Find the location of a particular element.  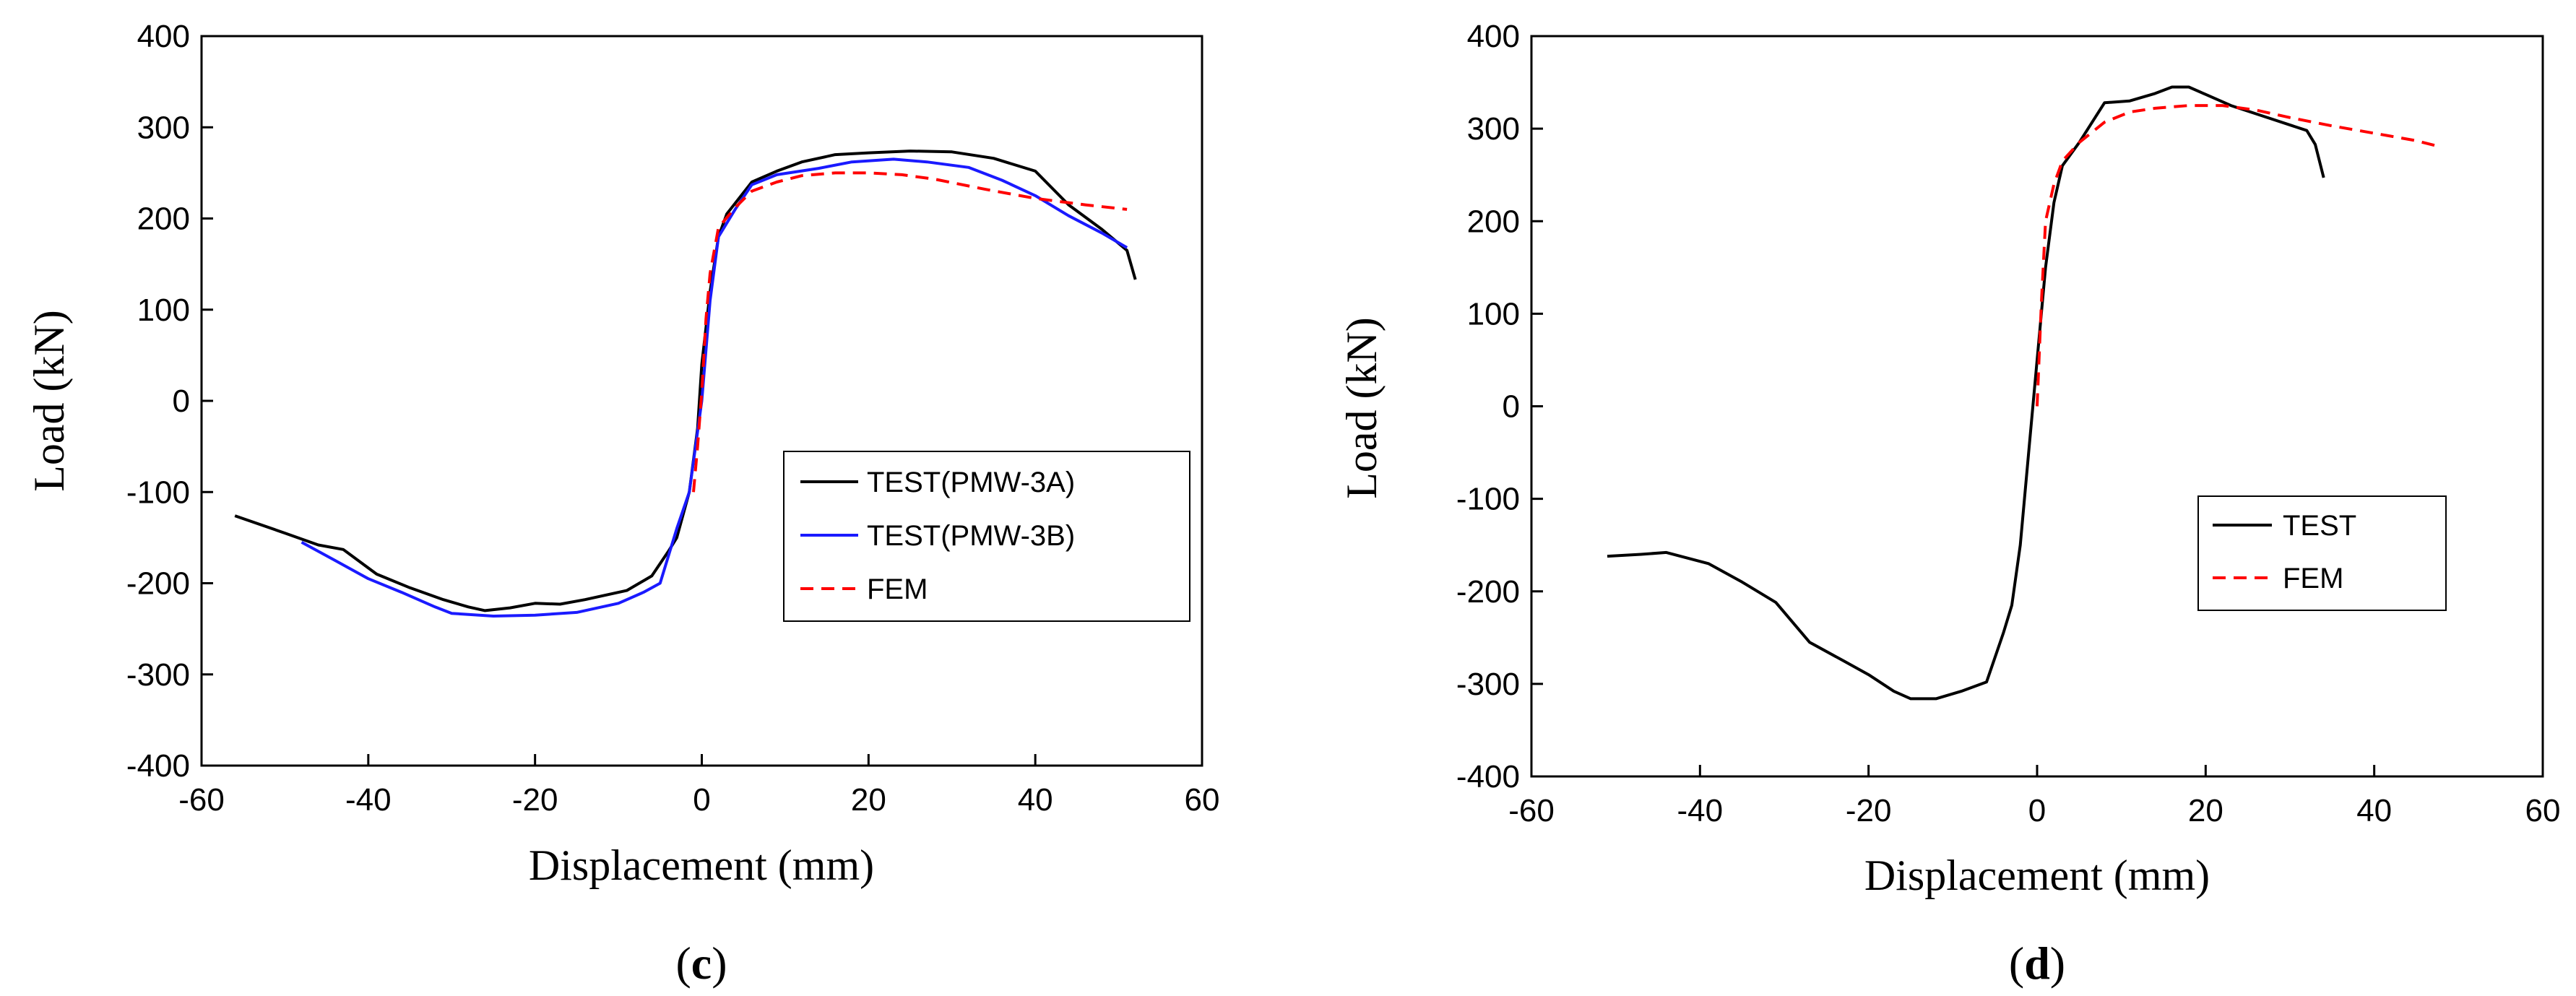

legend: TEST FEM is located at coordinates (2322, 553).